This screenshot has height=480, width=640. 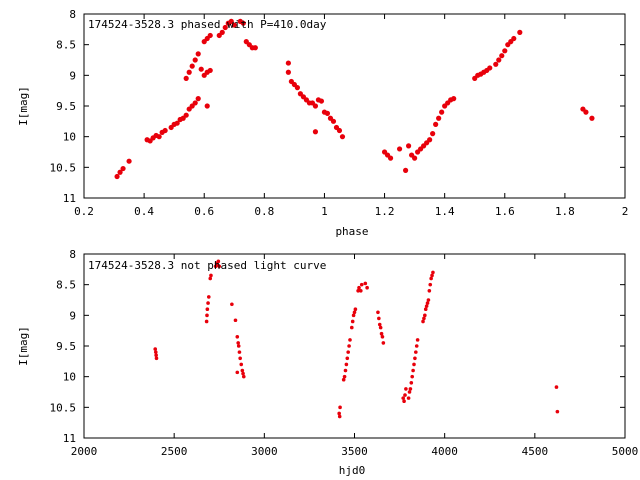 What do you see at coordinates (444, 451) in the screenshot?
I see `x-tick-label: 4000` at bounding box center [444, 451].